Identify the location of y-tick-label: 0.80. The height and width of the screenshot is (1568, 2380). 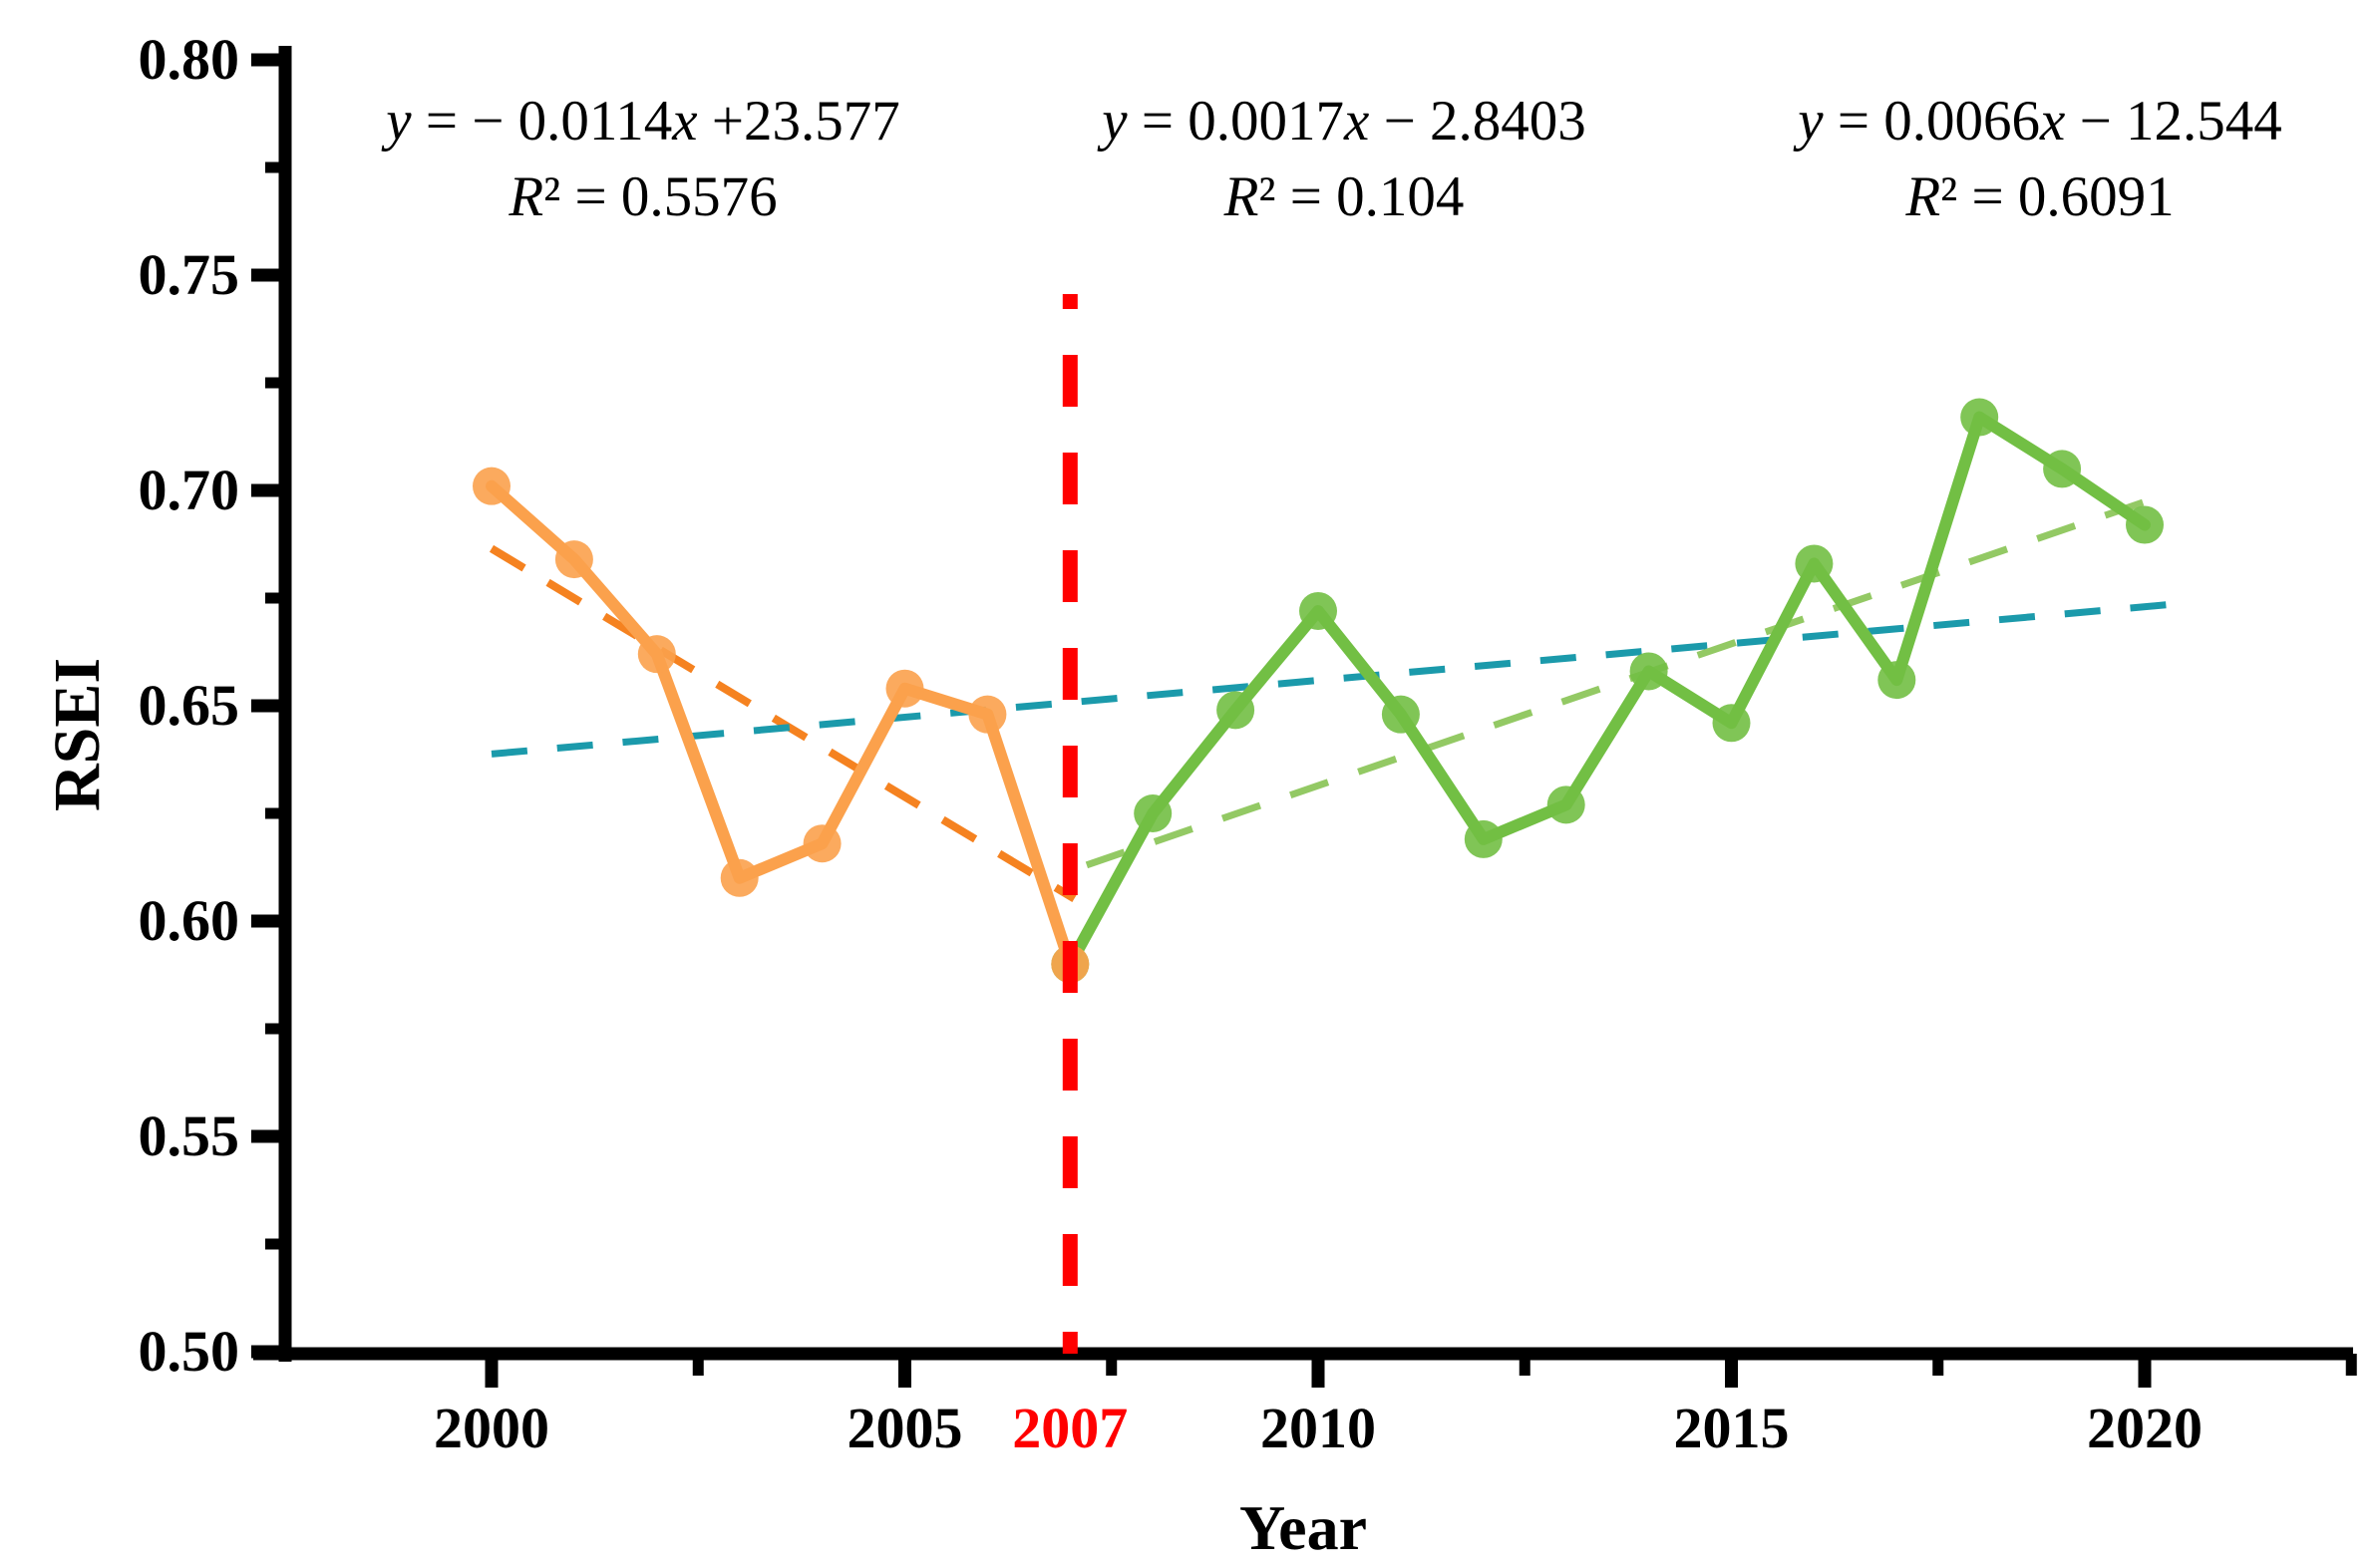
(189, 59).